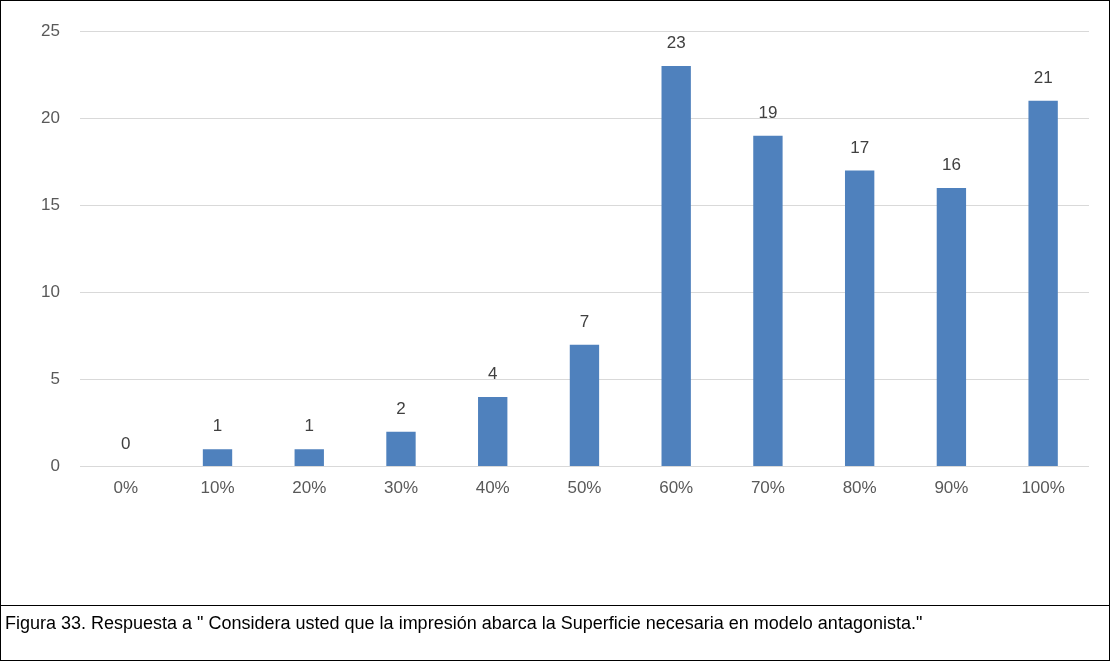 This screenshot has width=1110, height=661. What do you see at coordinates (126, 488) in the screenshot?
I see `x-tick-label: 0%` at bounding box center [126, 488].